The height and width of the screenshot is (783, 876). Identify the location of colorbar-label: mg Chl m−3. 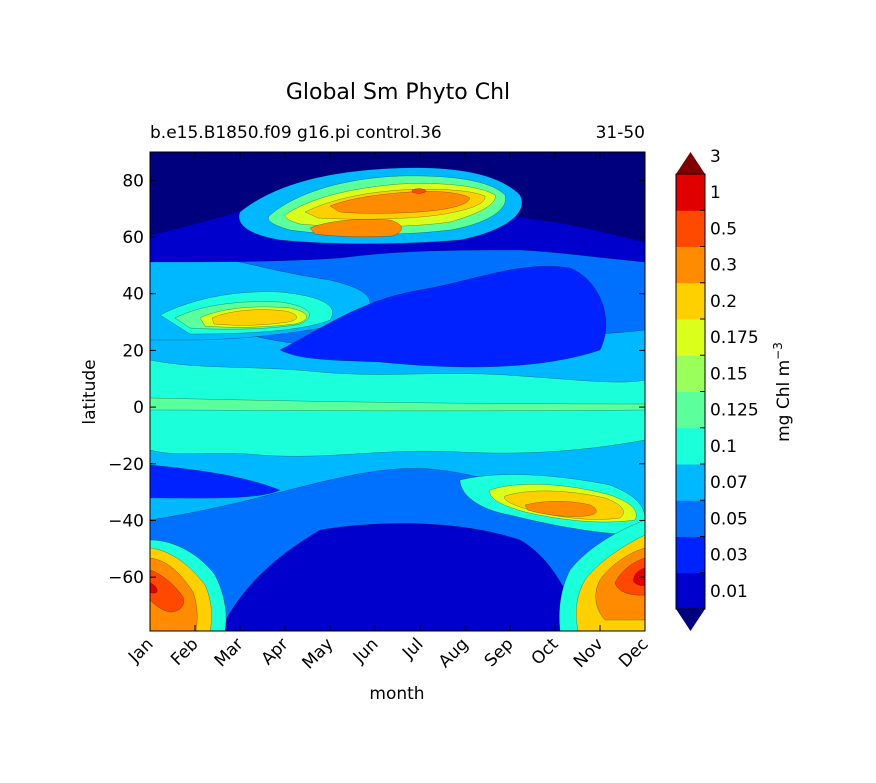
(782, 392).